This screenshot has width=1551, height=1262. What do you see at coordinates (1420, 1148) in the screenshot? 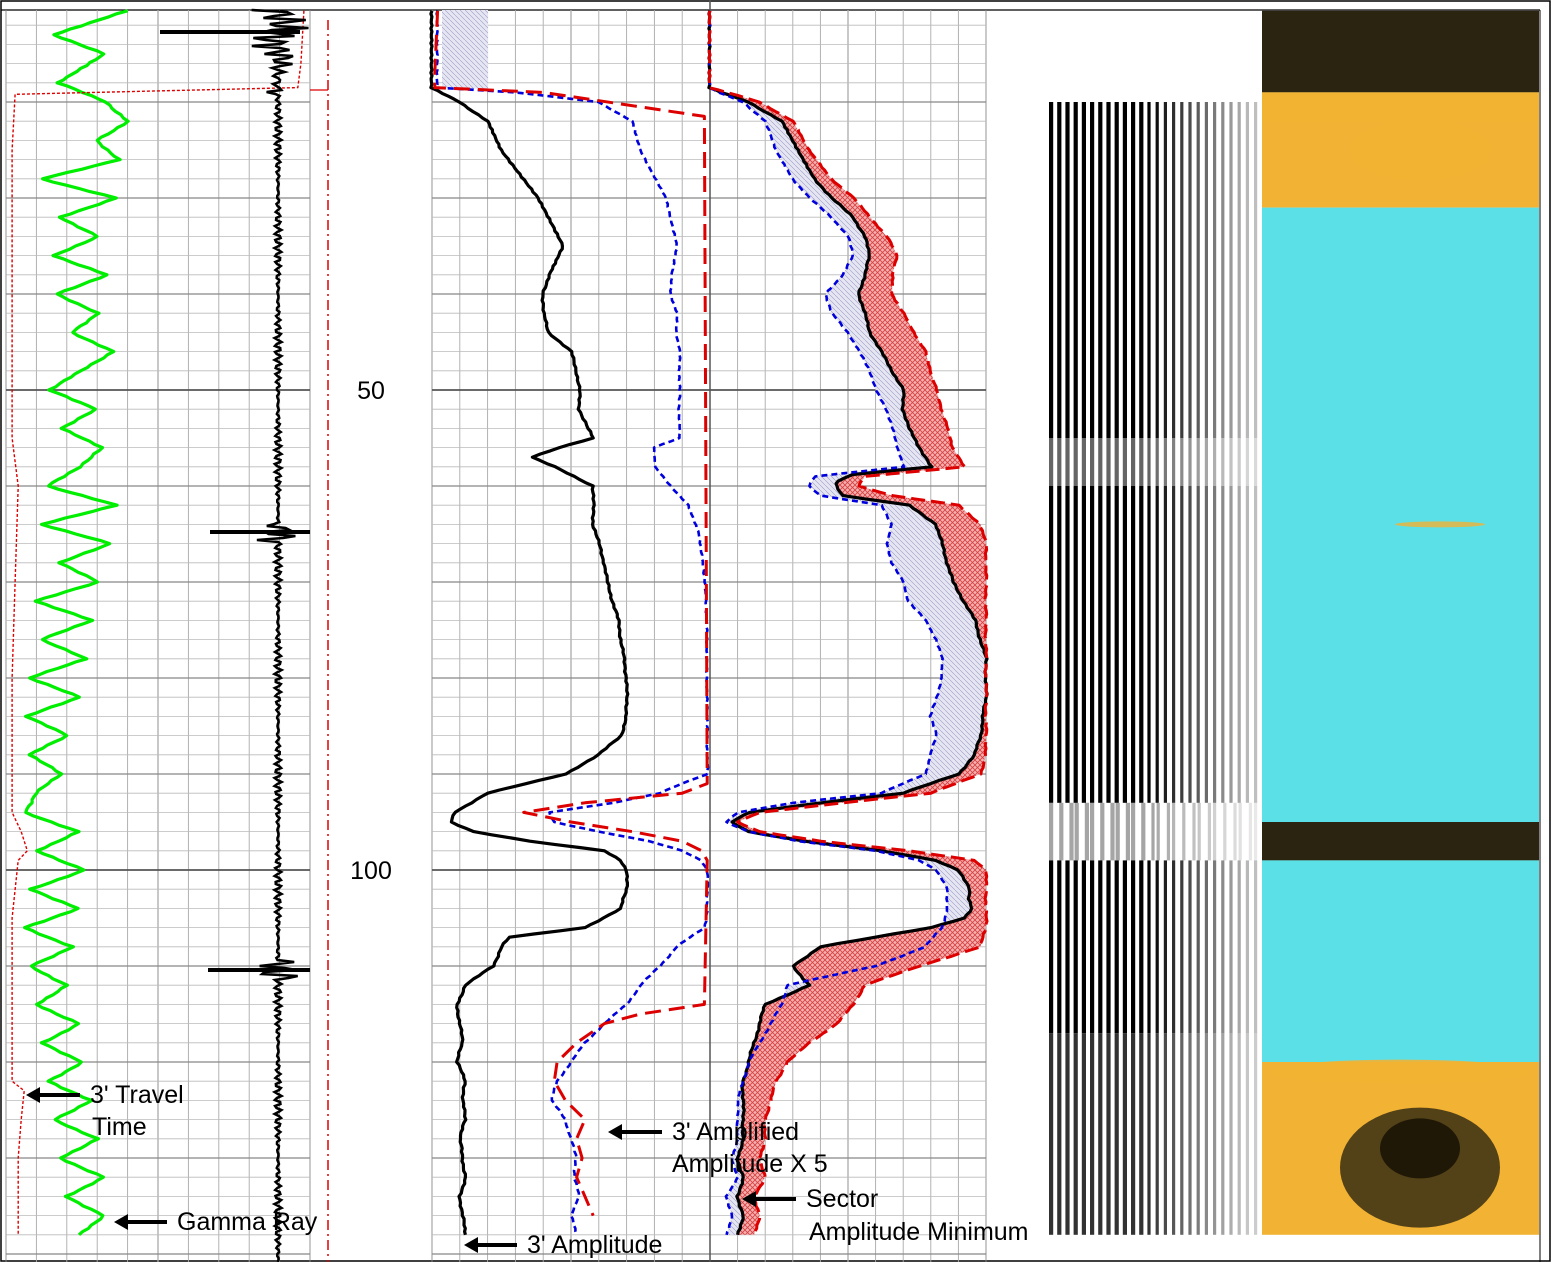
I see `bond-free-core` at bounding box center [1420, 1148].